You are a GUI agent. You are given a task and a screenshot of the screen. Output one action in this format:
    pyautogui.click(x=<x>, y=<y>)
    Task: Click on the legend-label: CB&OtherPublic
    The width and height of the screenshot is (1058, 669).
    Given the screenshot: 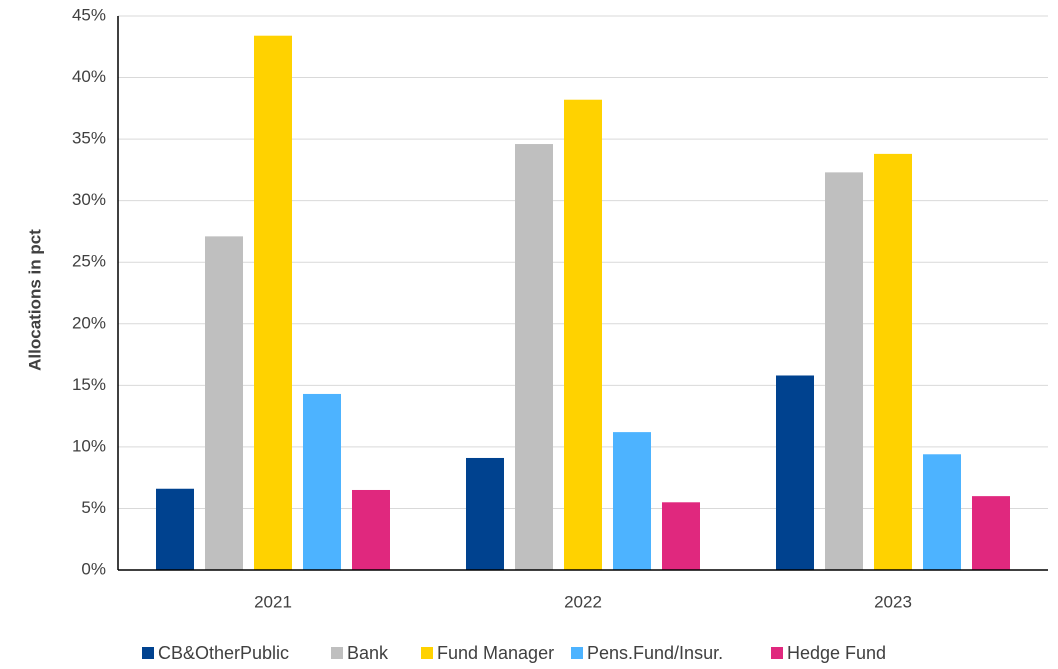 What is the action you would take?
    pyautogui.click(x=223, y=653)
    